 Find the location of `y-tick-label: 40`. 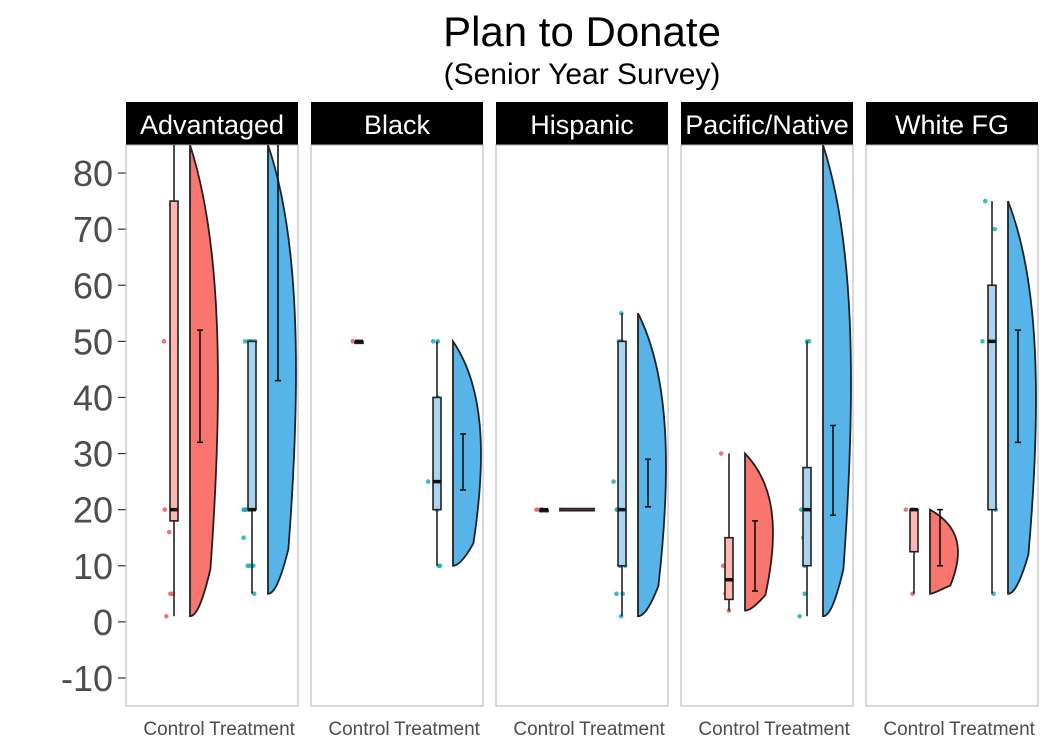

y-tick-label: 40 is located at coordinates (93, 397).